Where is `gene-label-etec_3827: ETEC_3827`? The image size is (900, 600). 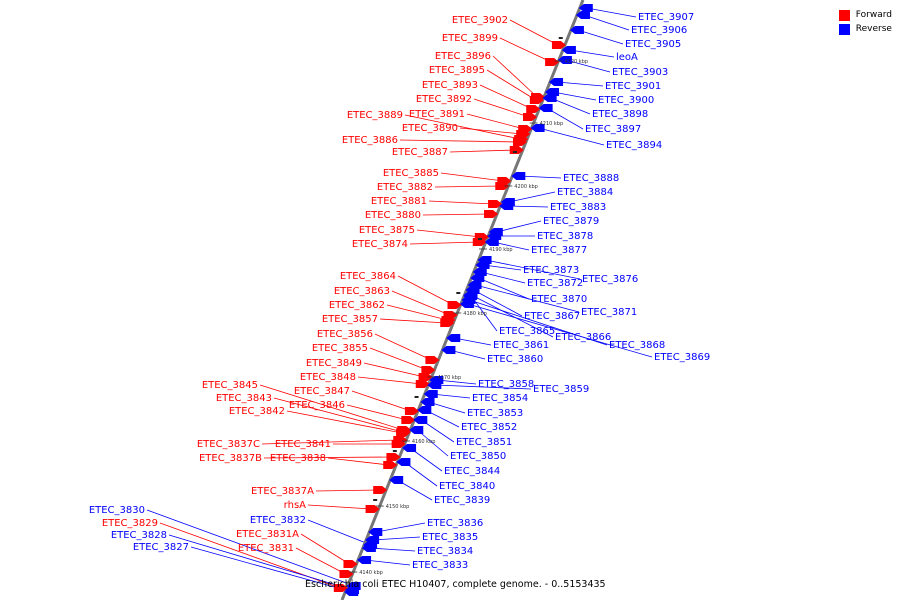
gene-label-etec_3827: ETEC_3827 is located at coordinates (161, 547).